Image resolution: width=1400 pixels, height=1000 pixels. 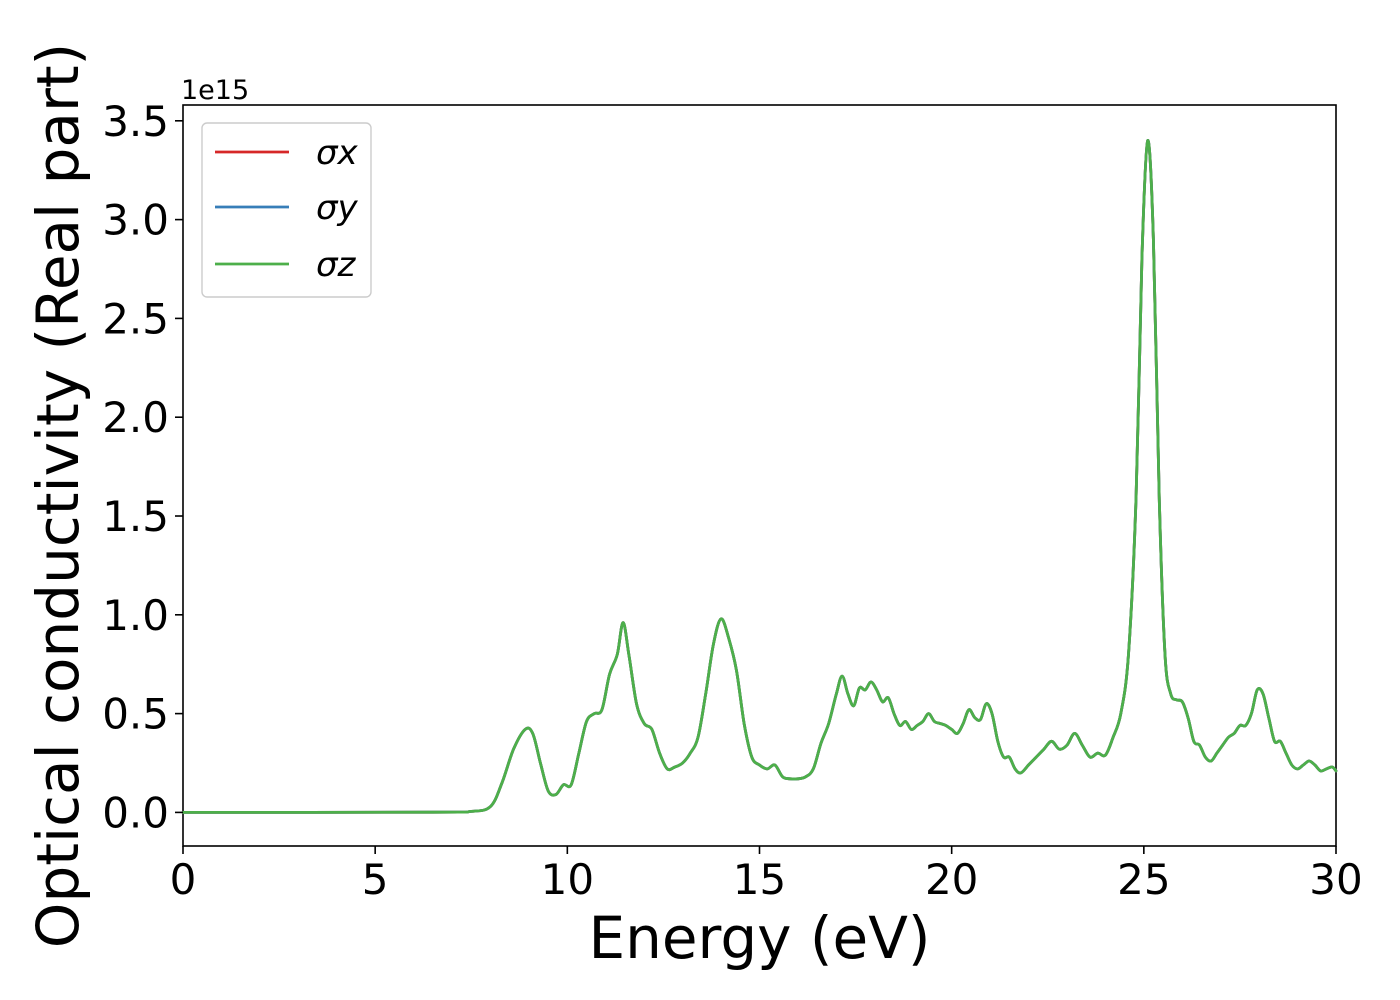 I want to click on y-axis-label: Optical conductivity (Real part), so click(x=58, y=495).